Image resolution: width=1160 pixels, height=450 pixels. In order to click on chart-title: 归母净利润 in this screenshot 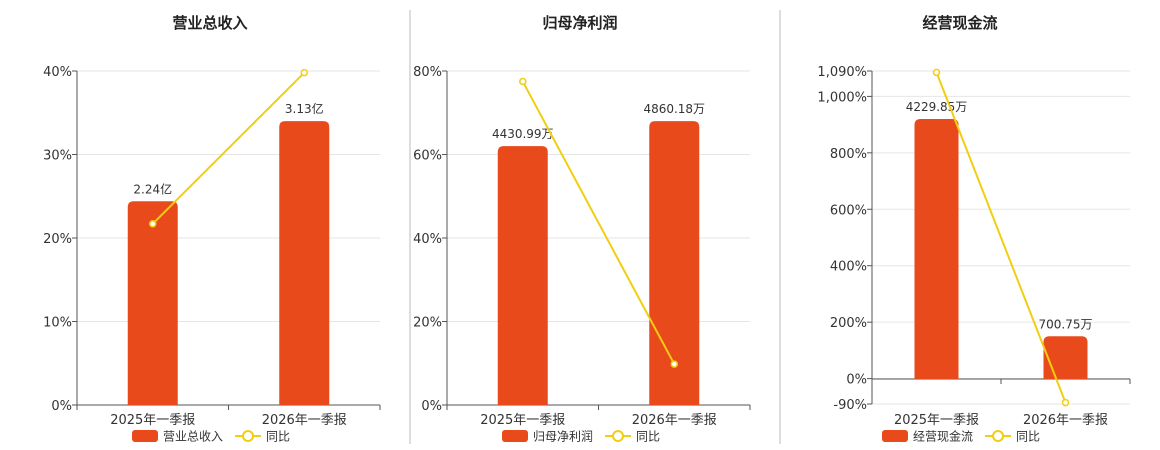, I will do `click(579, 23)`.